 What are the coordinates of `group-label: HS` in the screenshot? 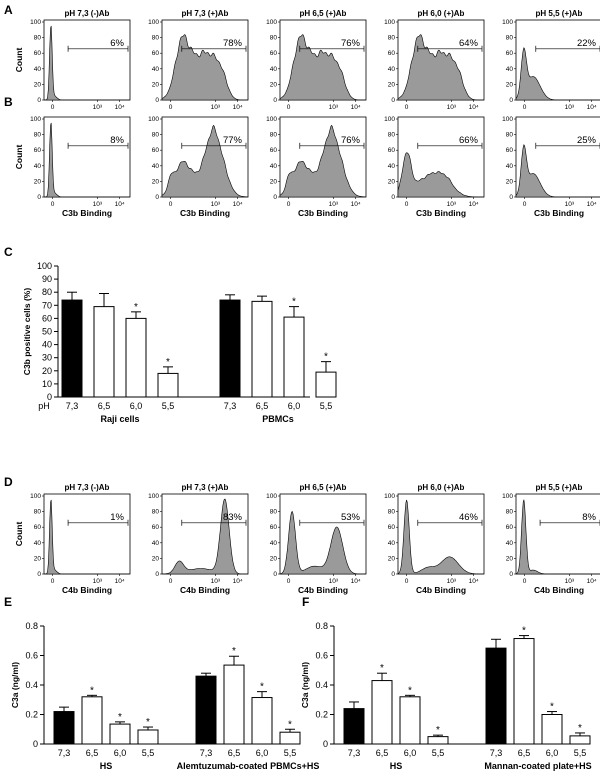 It's located at (106, 766).